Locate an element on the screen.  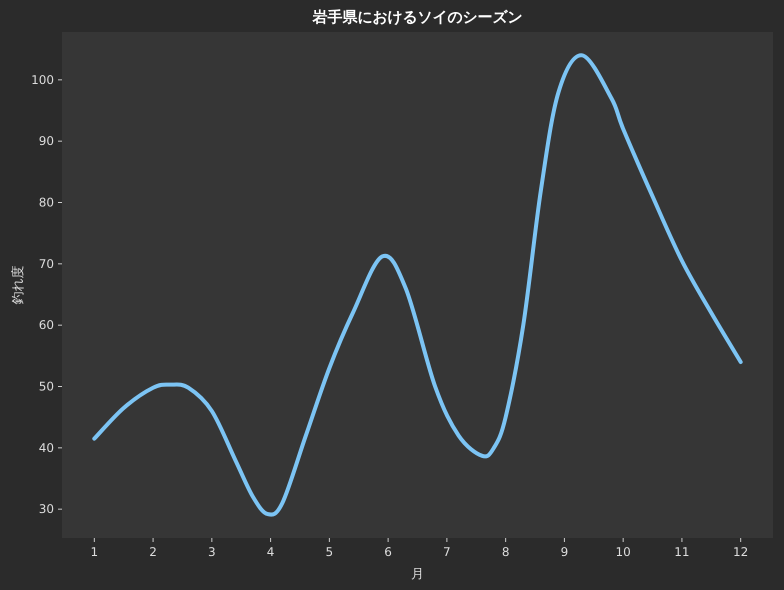
y-tick-label: 70 is located at coordinates (46, 263).